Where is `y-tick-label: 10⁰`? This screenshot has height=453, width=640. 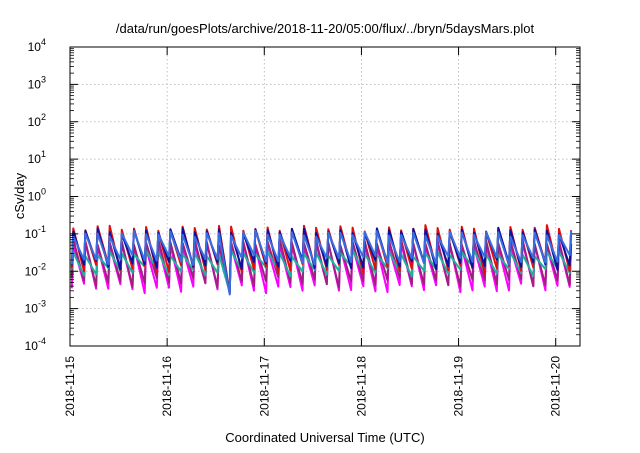 y-tick-label: 10⁰ is located at coordinates (37, 195).